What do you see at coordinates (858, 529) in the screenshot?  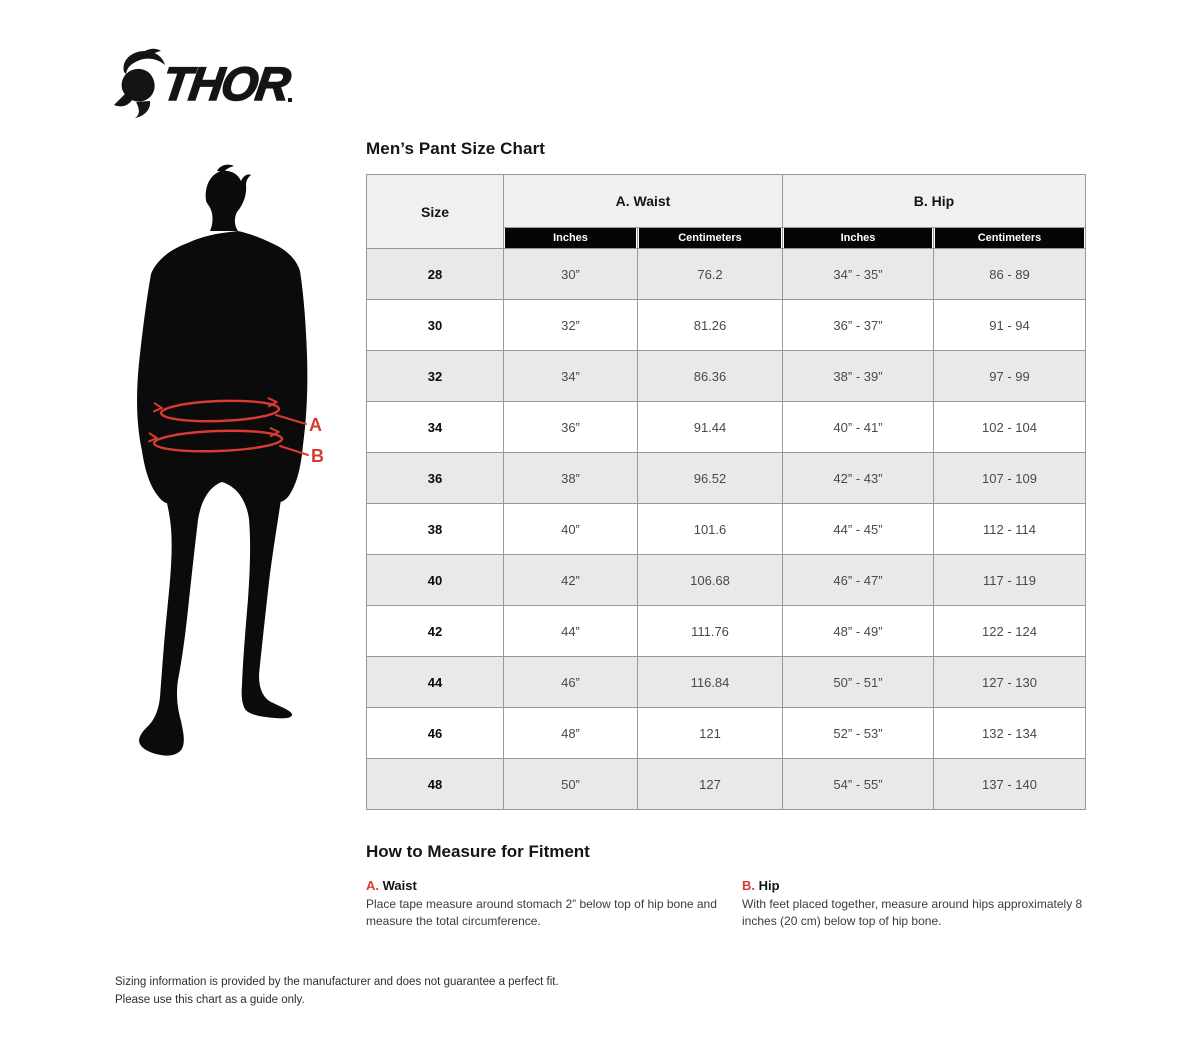 I see `hip-in-cell: 44” - 45”` at bounding box center [858, 529].